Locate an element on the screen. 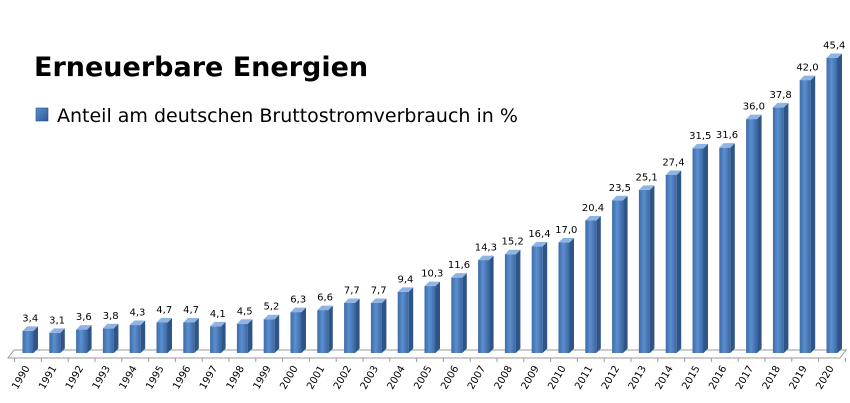  x-tick-label: 2003 is located at coordinates (370, 378).